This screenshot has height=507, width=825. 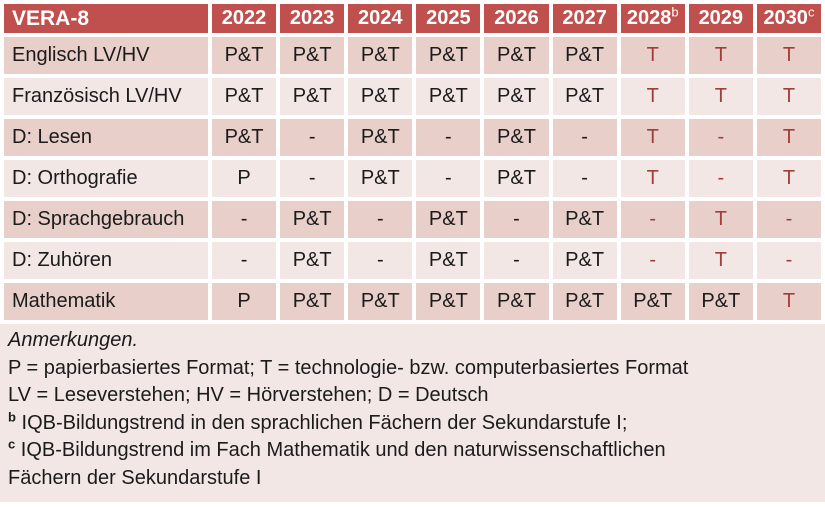 I want to click on format-cell: P, so click(x=244, y=301).